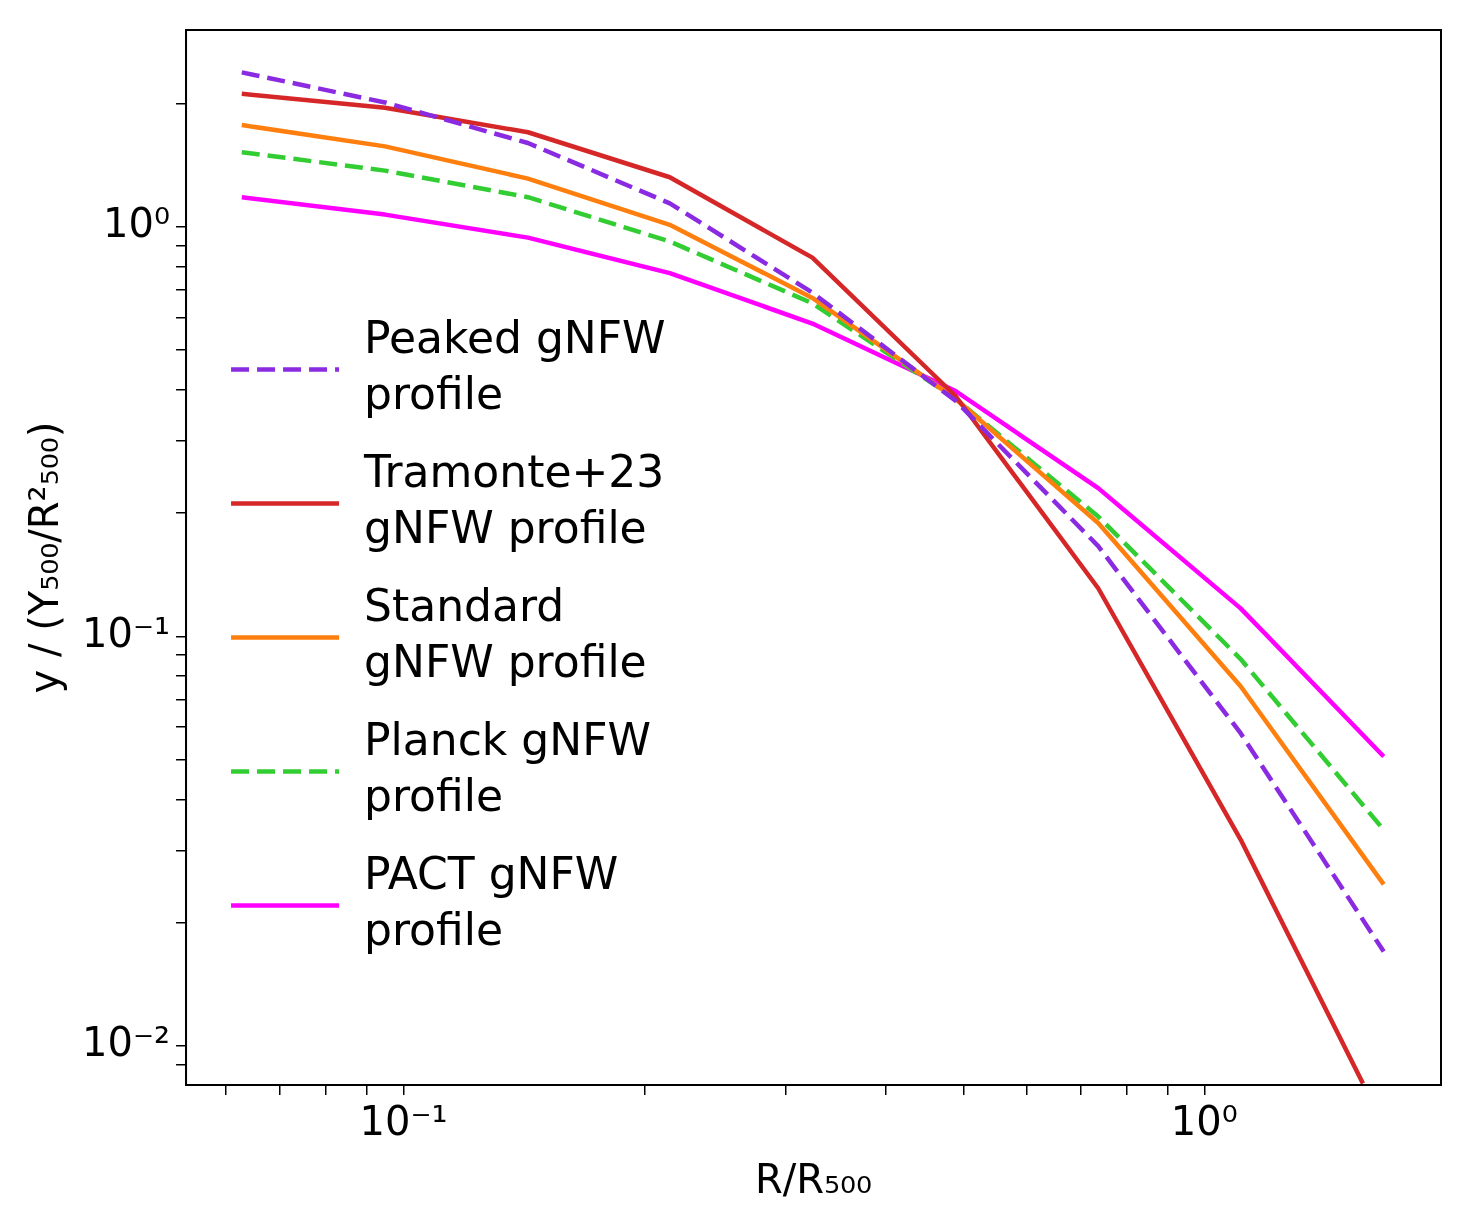 Image resolution: width=1461 pixels, height=1211 pixels. Describe the element at coordinates (515, 365) in the screenshot. I see `legend-label: Peaked gNFW profile` at that location.